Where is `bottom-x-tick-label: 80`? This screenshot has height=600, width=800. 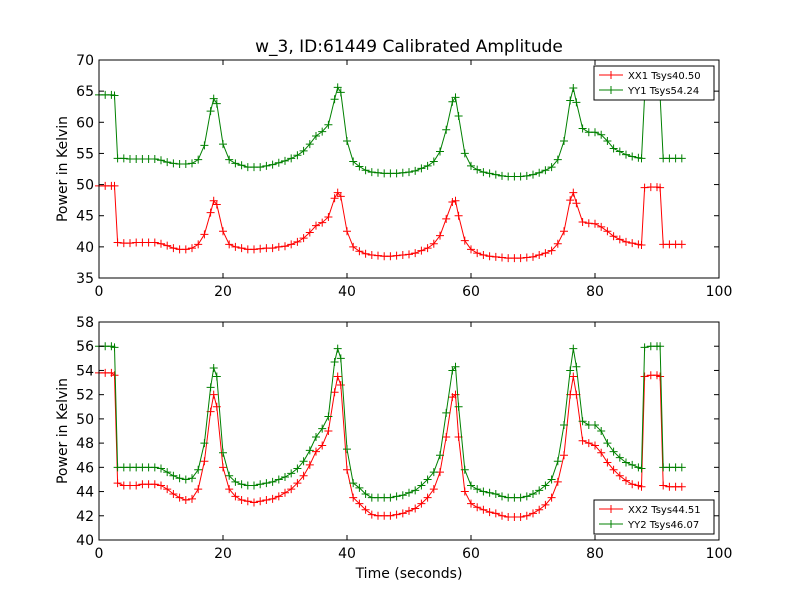
bottom-x-tick-label: 80 is located at coordinates (595, 554).